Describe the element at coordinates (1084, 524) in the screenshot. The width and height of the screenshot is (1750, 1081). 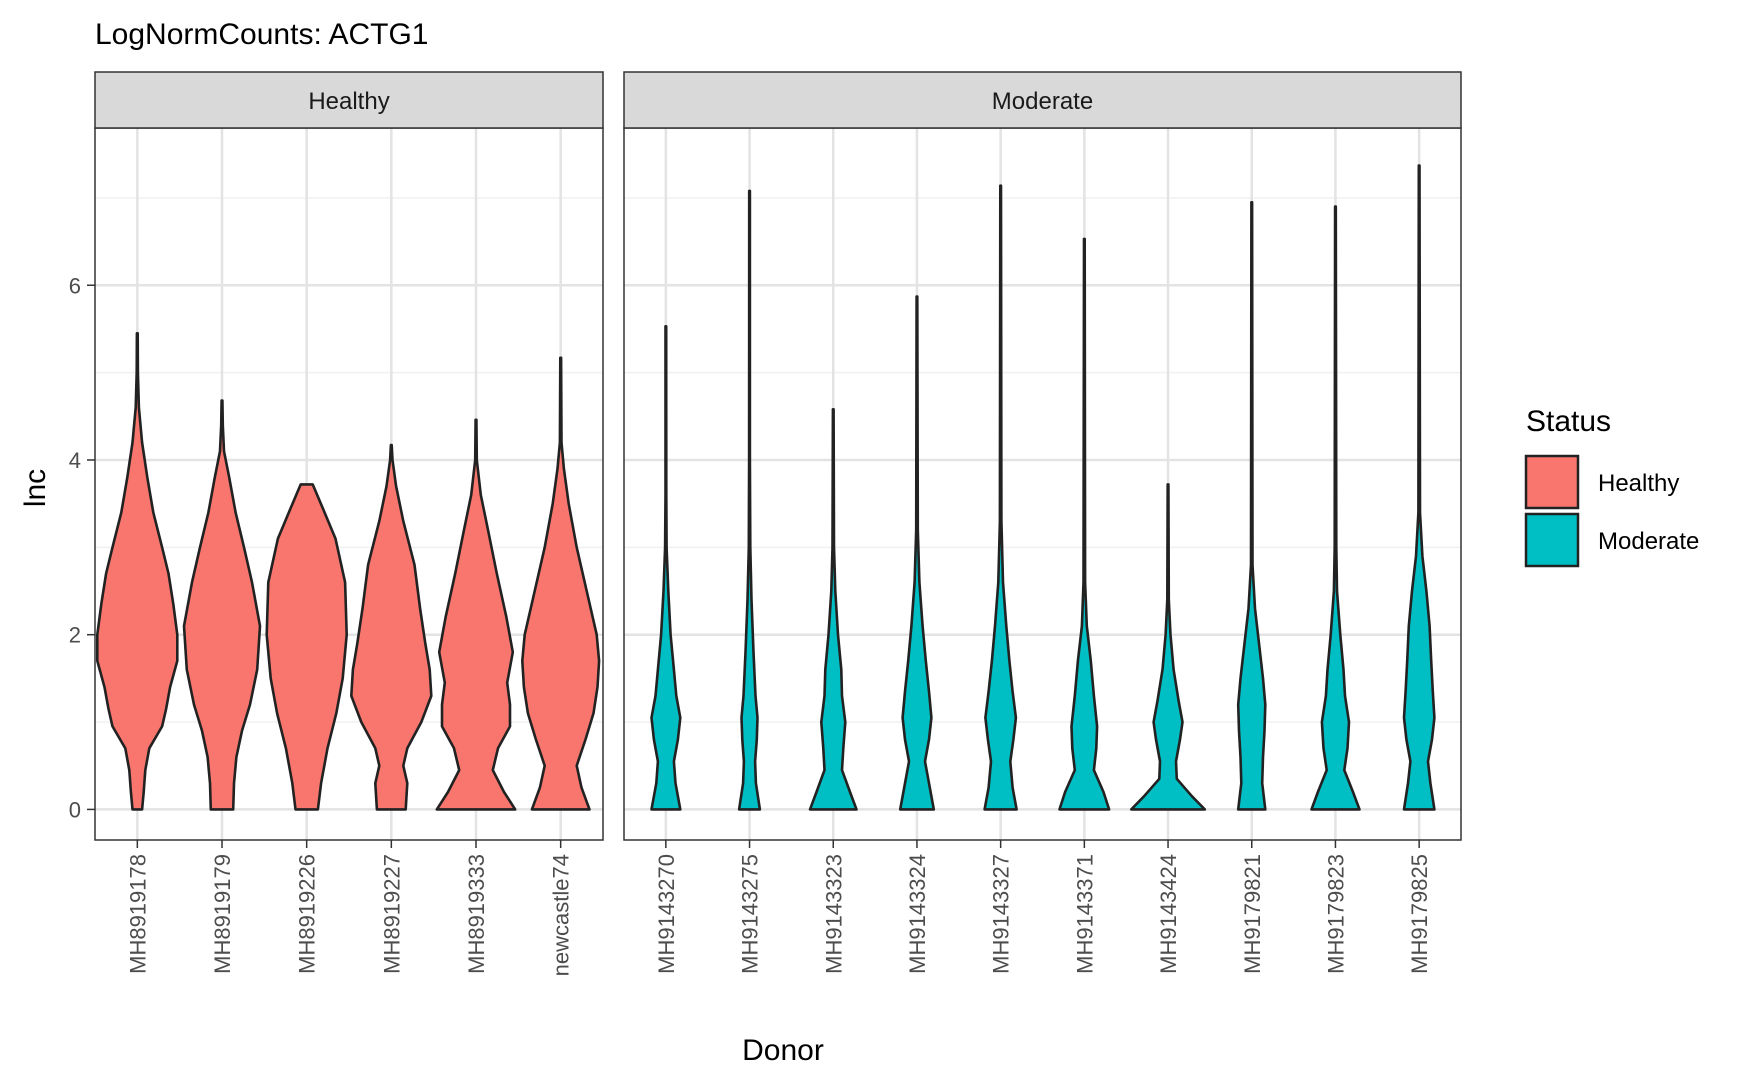
I see `violin-MH9143371` at that location.